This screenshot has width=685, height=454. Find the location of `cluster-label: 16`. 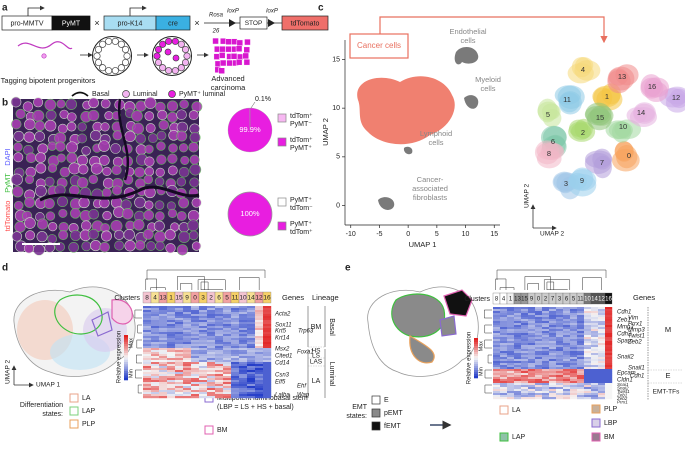

cluster-label: 16 is located at coordinates (652, 86).